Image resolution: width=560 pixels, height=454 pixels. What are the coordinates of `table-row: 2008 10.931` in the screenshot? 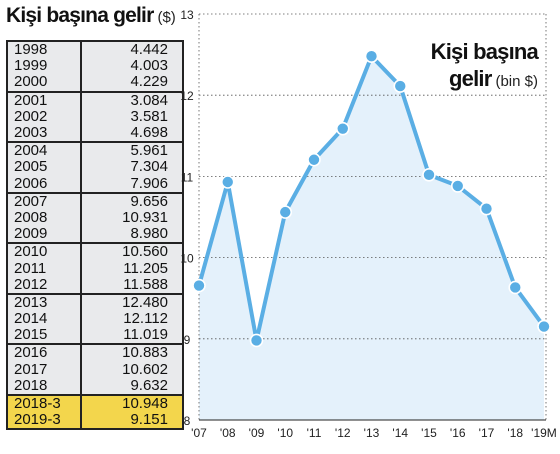 It's located at (95, 218).